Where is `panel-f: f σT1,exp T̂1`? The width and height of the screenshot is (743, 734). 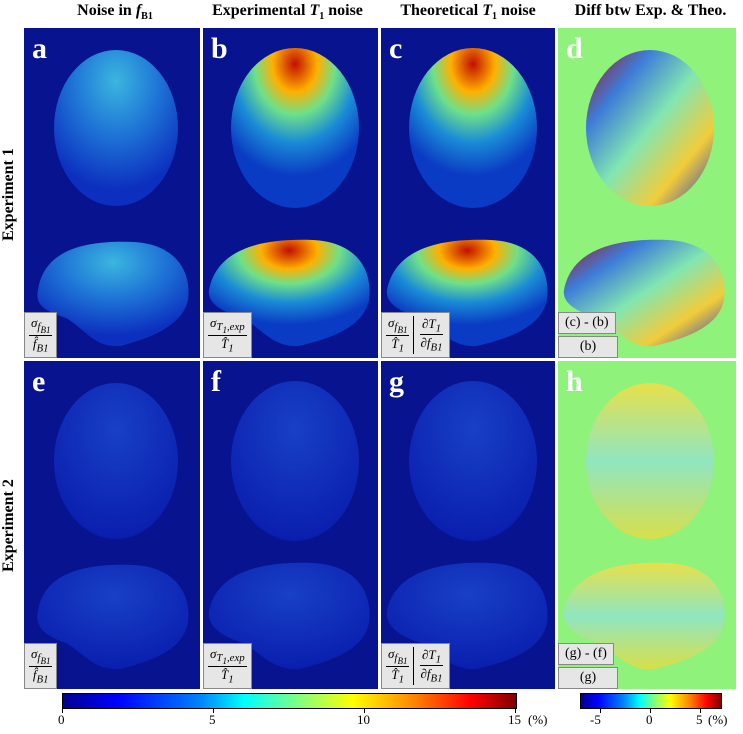
panel-f: f σT1,exp T̂1 is located at coordinates (290, 525).